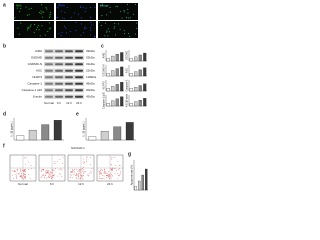  Describe the element at coordinates (127, 56) in the screenshot. I see `y-axis-label: GSDMD` at that location.